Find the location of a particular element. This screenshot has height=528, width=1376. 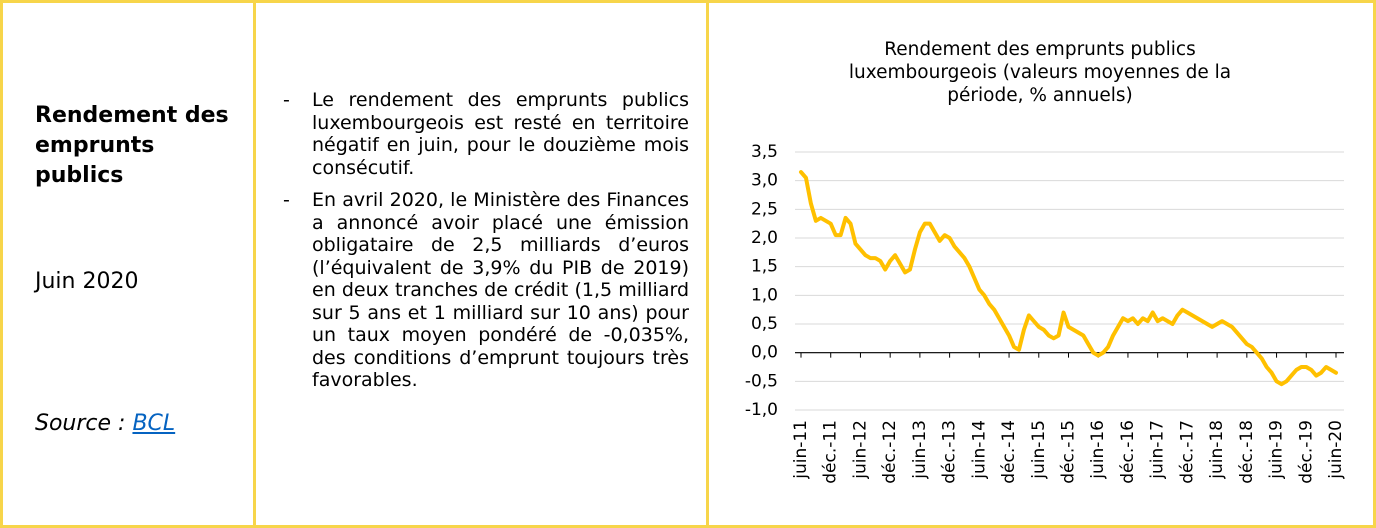

y-tick-label: -0,5 is located at coordinates (761, 381).